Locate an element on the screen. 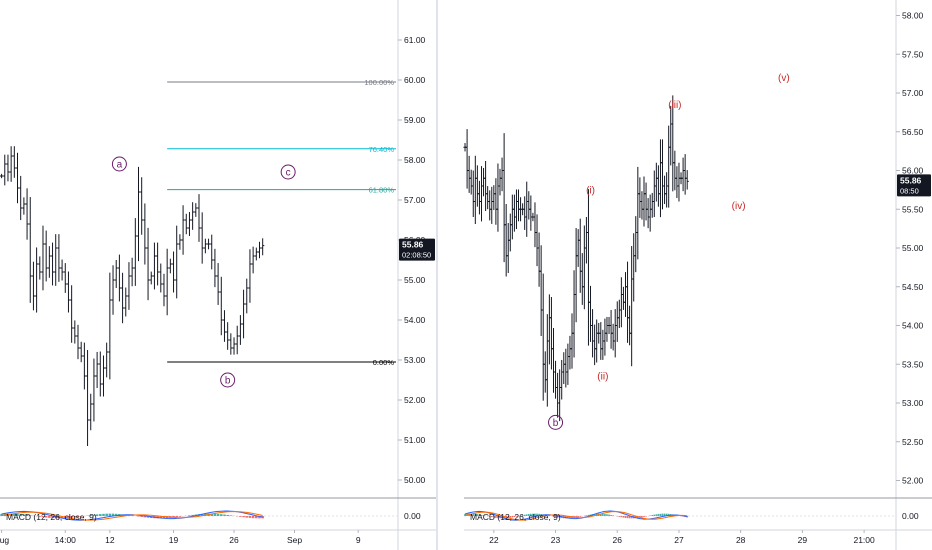  time-tick-label: 26 is located at coordinates (618, 540).